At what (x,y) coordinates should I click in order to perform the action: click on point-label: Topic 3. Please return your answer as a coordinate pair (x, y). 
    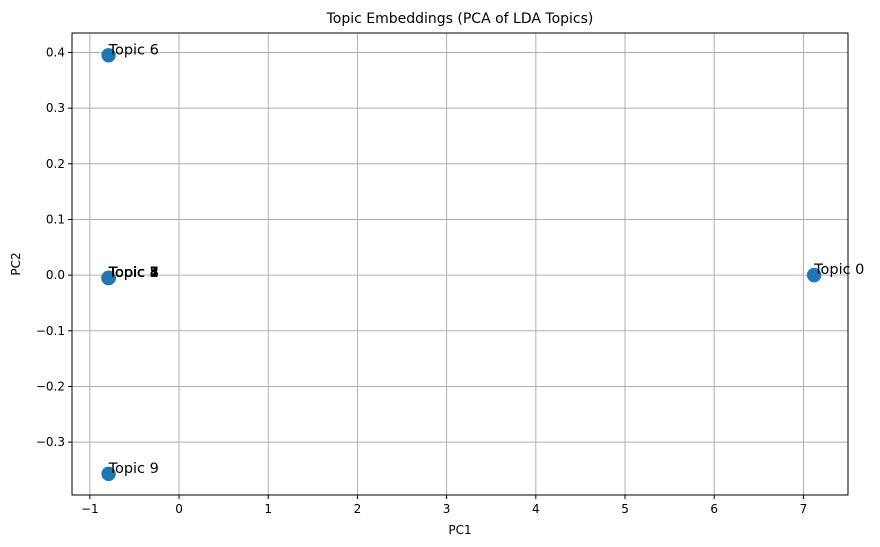
    Looking at the image, I should click on (133, 273).